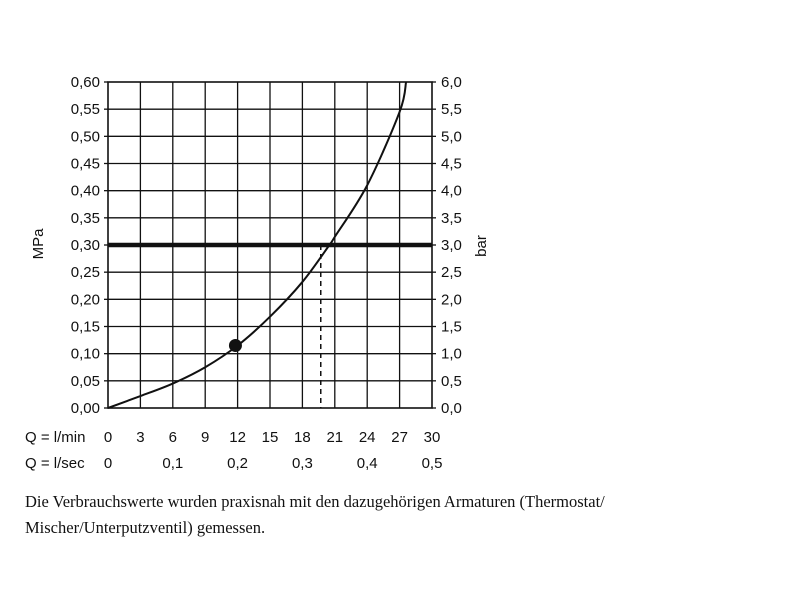 This screenshot has width=800, height=600. Describe the element at coordinates (451, 272) in the screenshot. I see `right-tick-label: 2,5` at that location.